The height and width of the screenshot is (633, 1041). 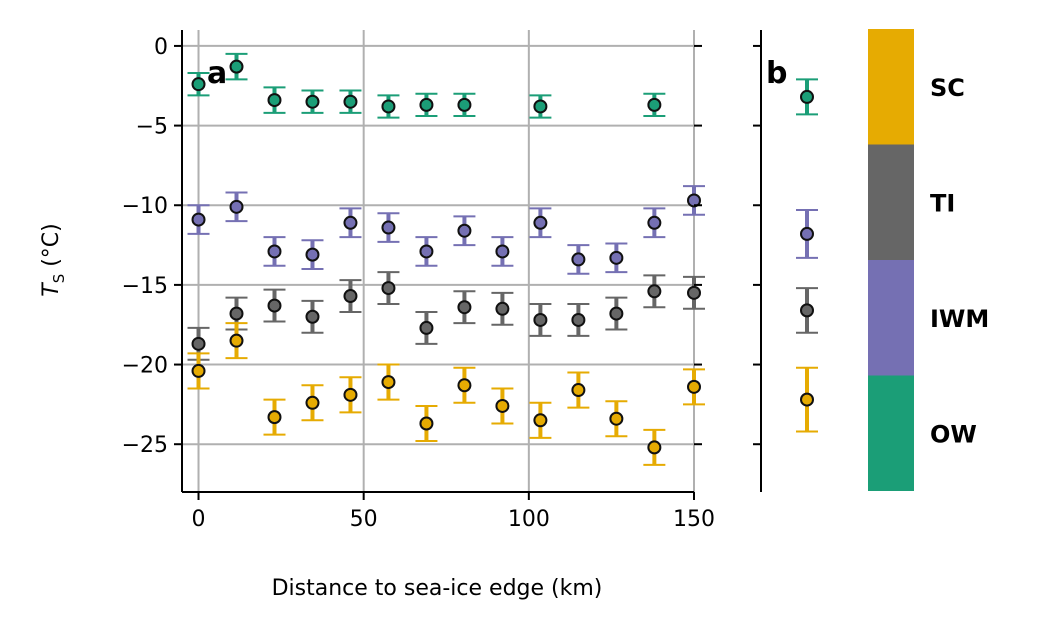 What do you see at coordinates (145, 206) in the screenshot?
I see `y-tick-label: −10` at bounding box center [145, 206].